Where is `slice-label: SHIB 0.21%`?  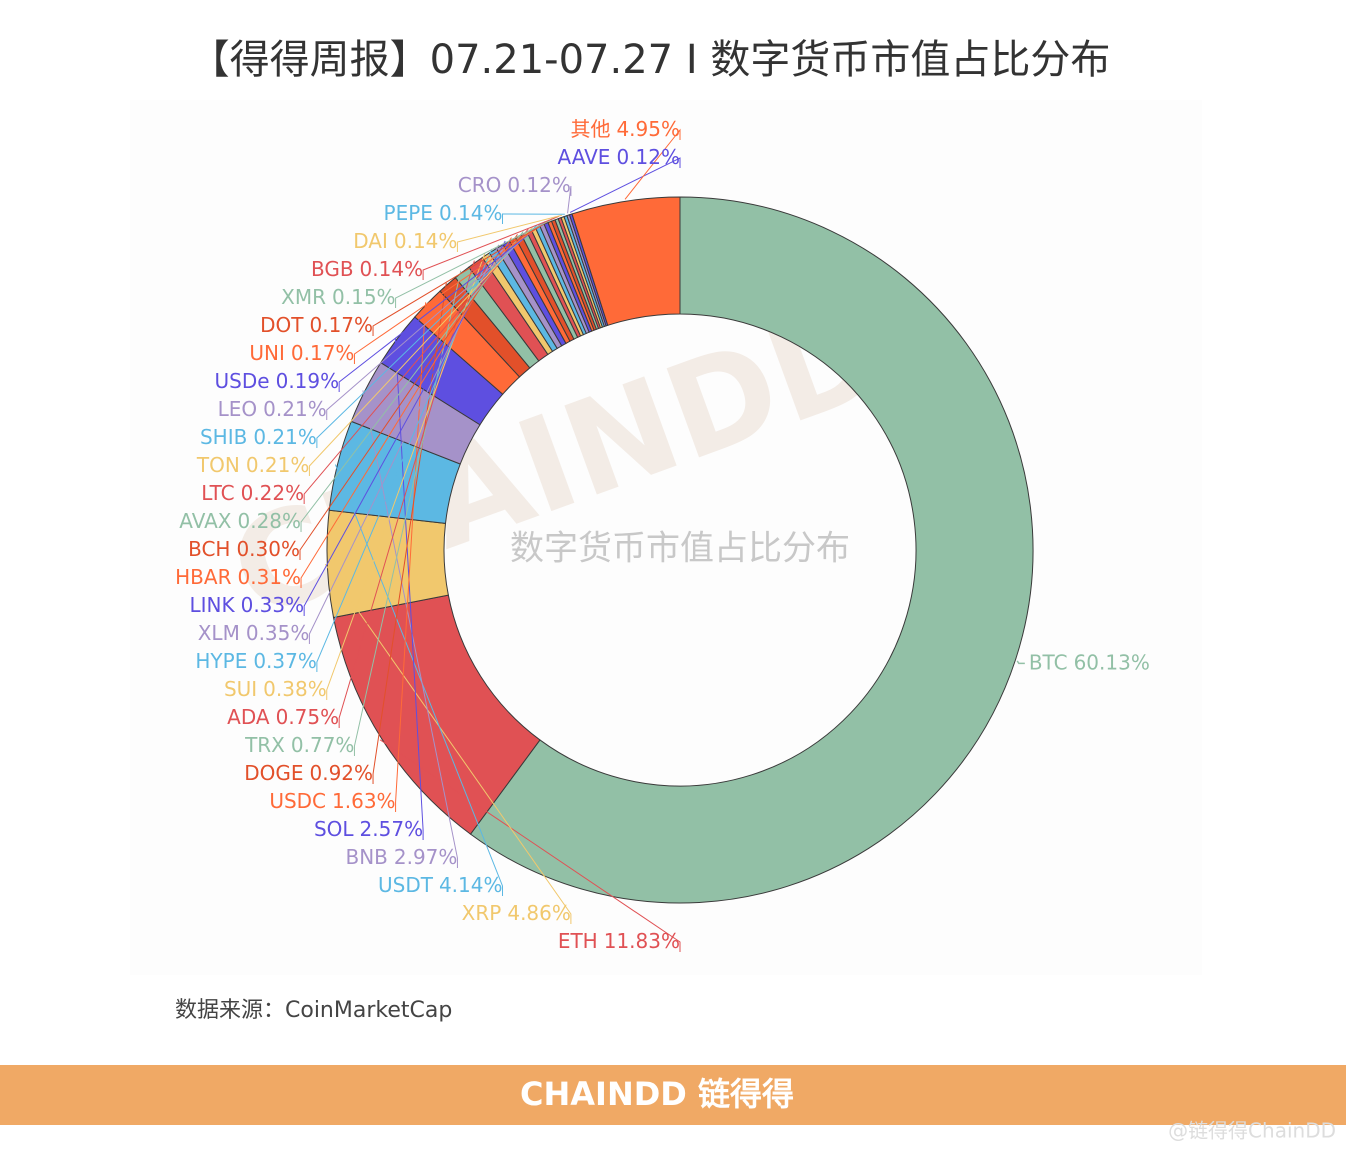
slice-label: SHIB 0.21% is located at coordinates (258, 437).